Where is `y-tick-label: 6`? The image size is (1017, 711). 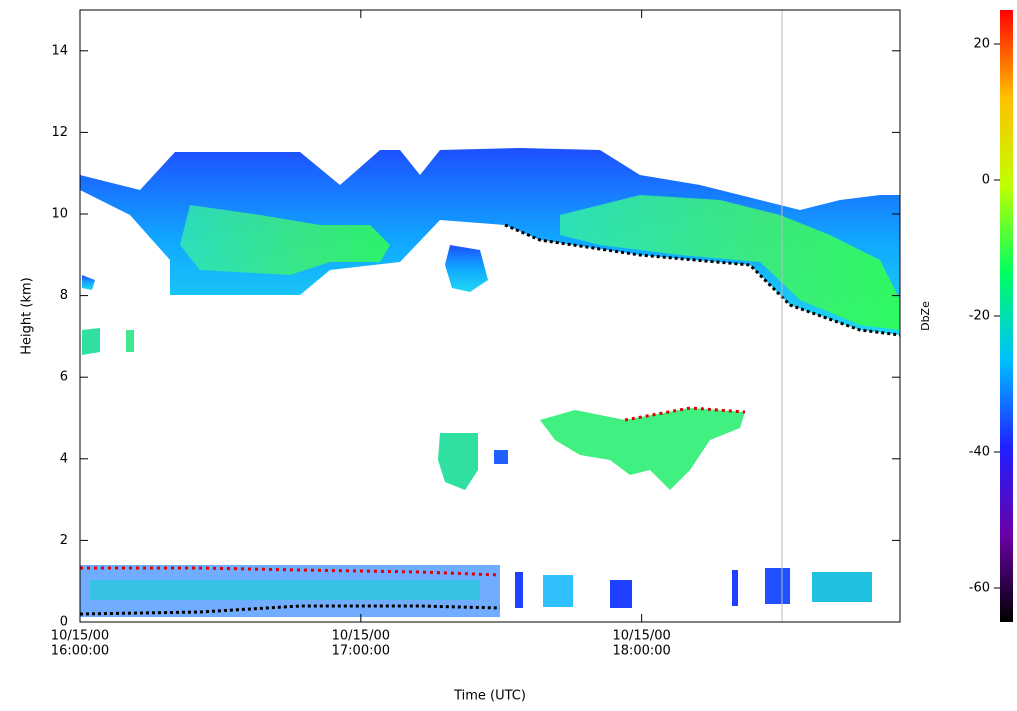
y-tick-label: 6 is located at coordinates (64, 377).